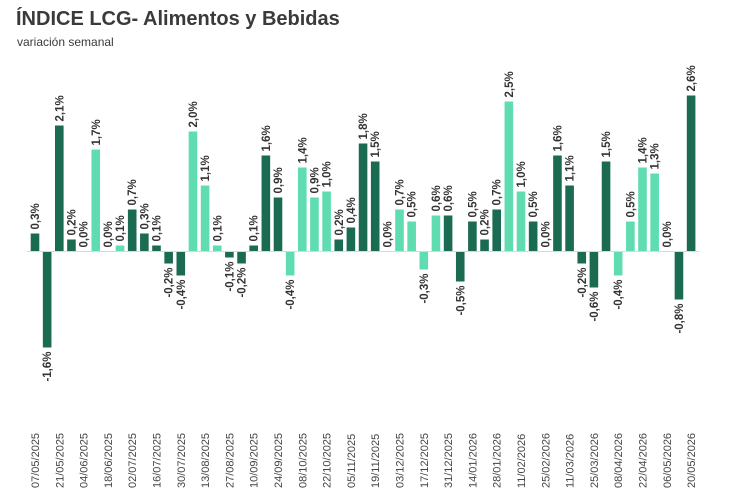 The width and height of the screenshot is (730, 497). I want to click on x-tick-label: 04/06/2025, so click(85, 460).